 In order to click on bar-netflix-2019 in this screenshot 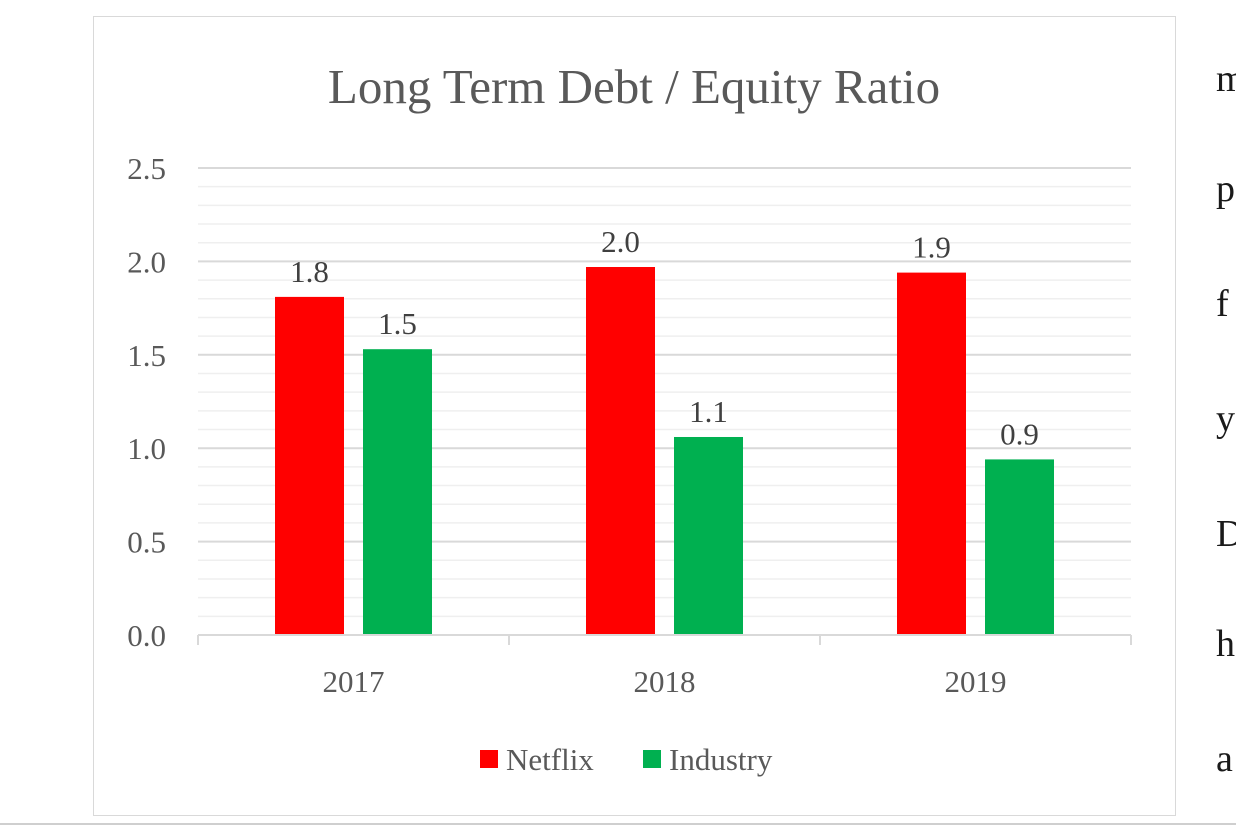, I will do `click(931, 453)`.